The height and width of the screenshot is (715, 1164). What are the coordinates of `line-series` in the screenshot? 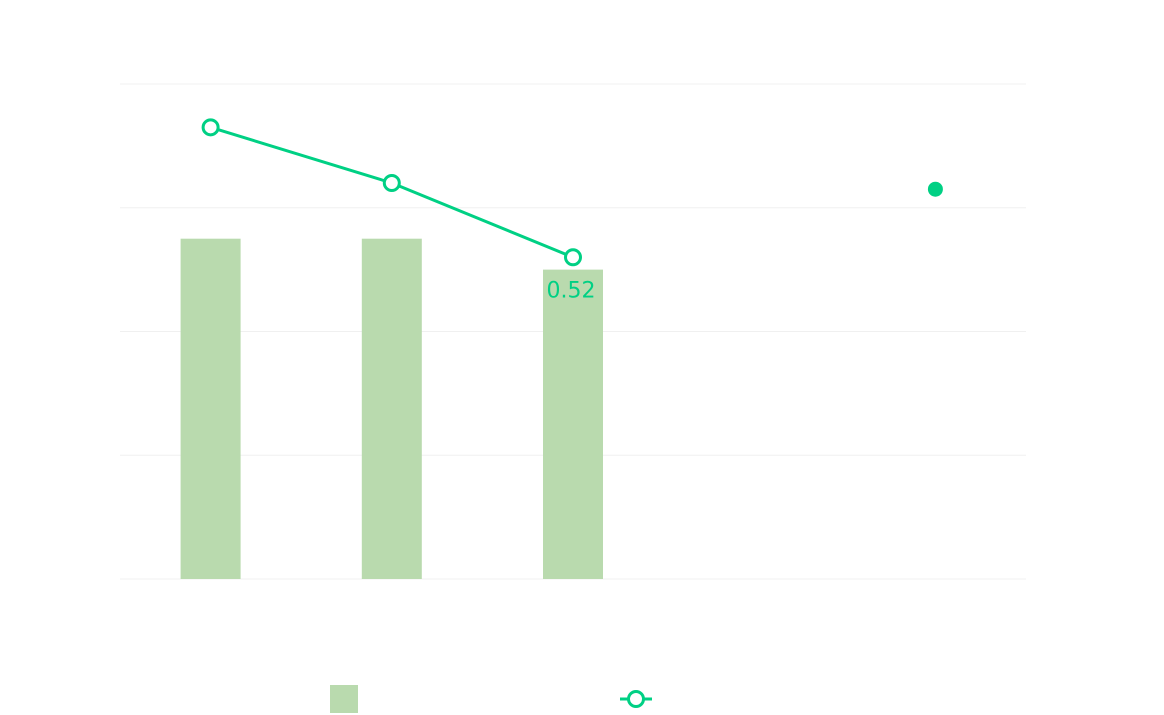 It's located at (572, 192).